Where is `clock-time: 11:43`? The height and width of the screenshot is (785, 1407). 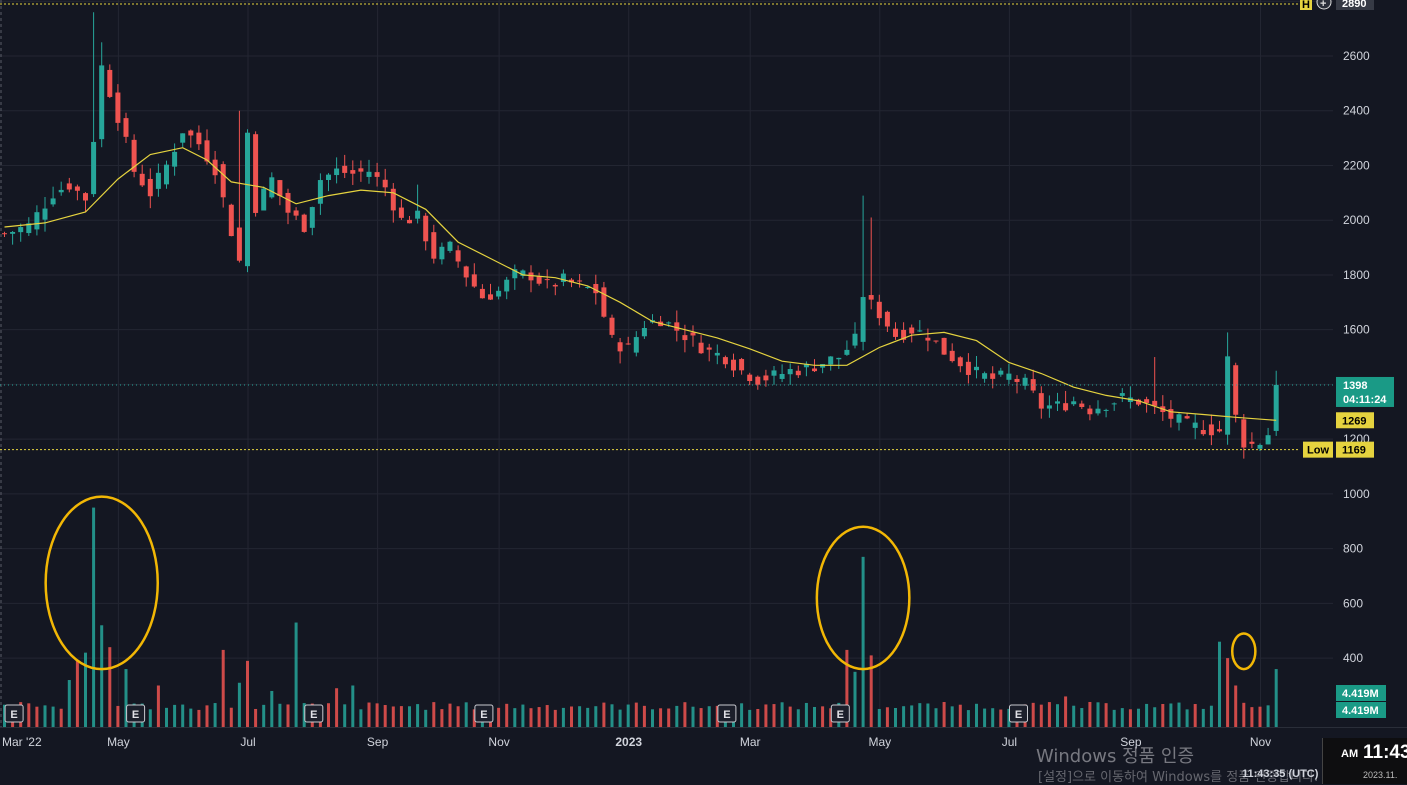 clock-time: 11:43 is located at coordinates (1385, 752).